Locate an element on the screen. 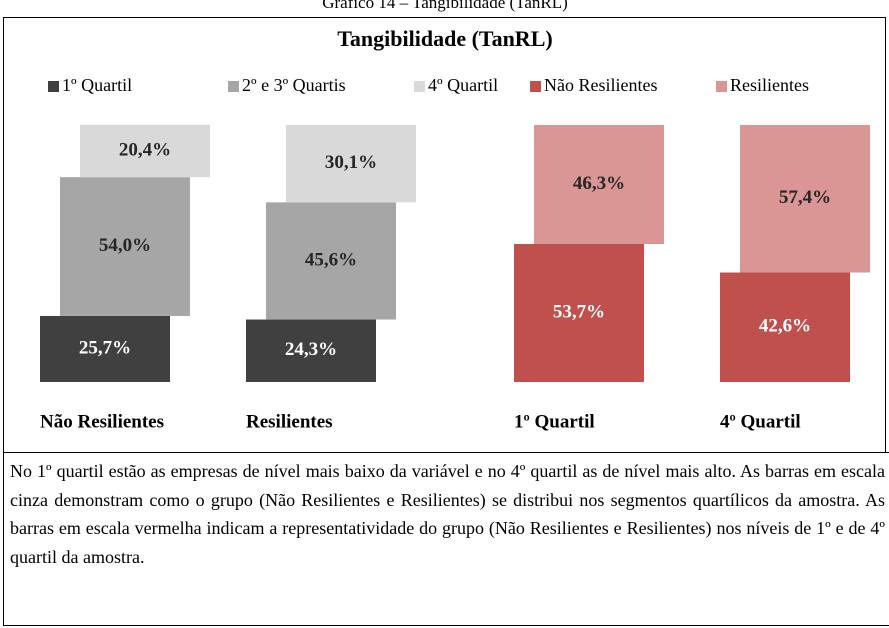 This screenshot has height=628, width=889. value-label: 57,4% is located at coordinates (805, 197).